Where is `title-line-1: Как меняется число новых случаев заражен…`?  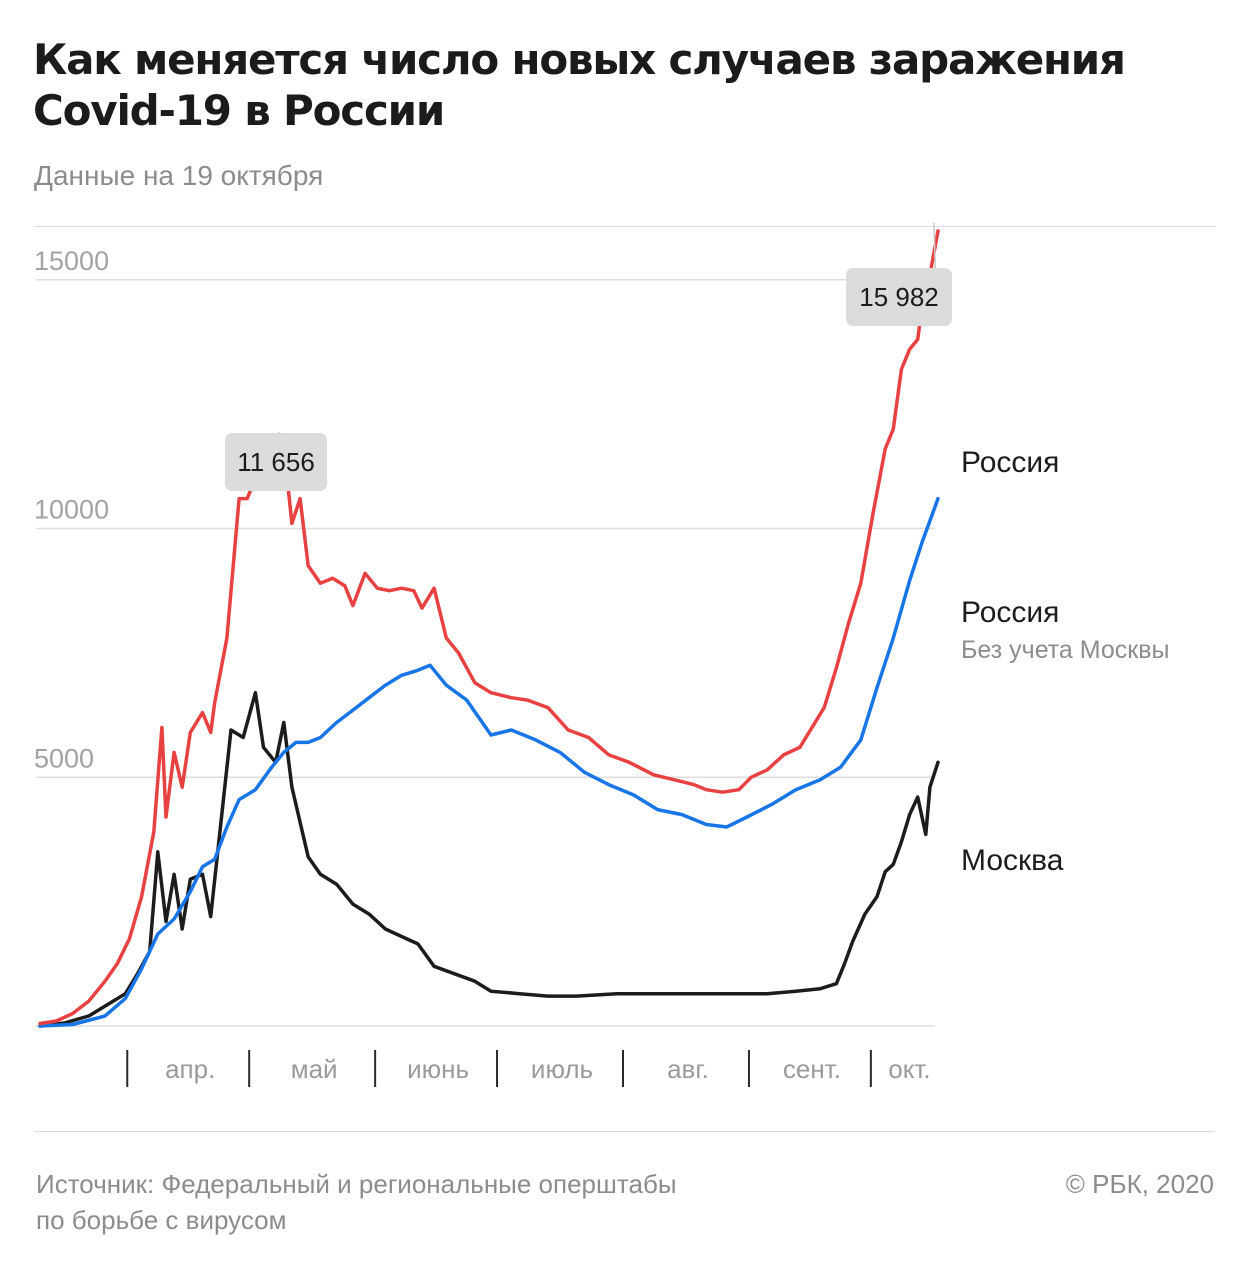 title-line-1: Как меняется число новых случаев заражен… is located at coordinates (579, 59).